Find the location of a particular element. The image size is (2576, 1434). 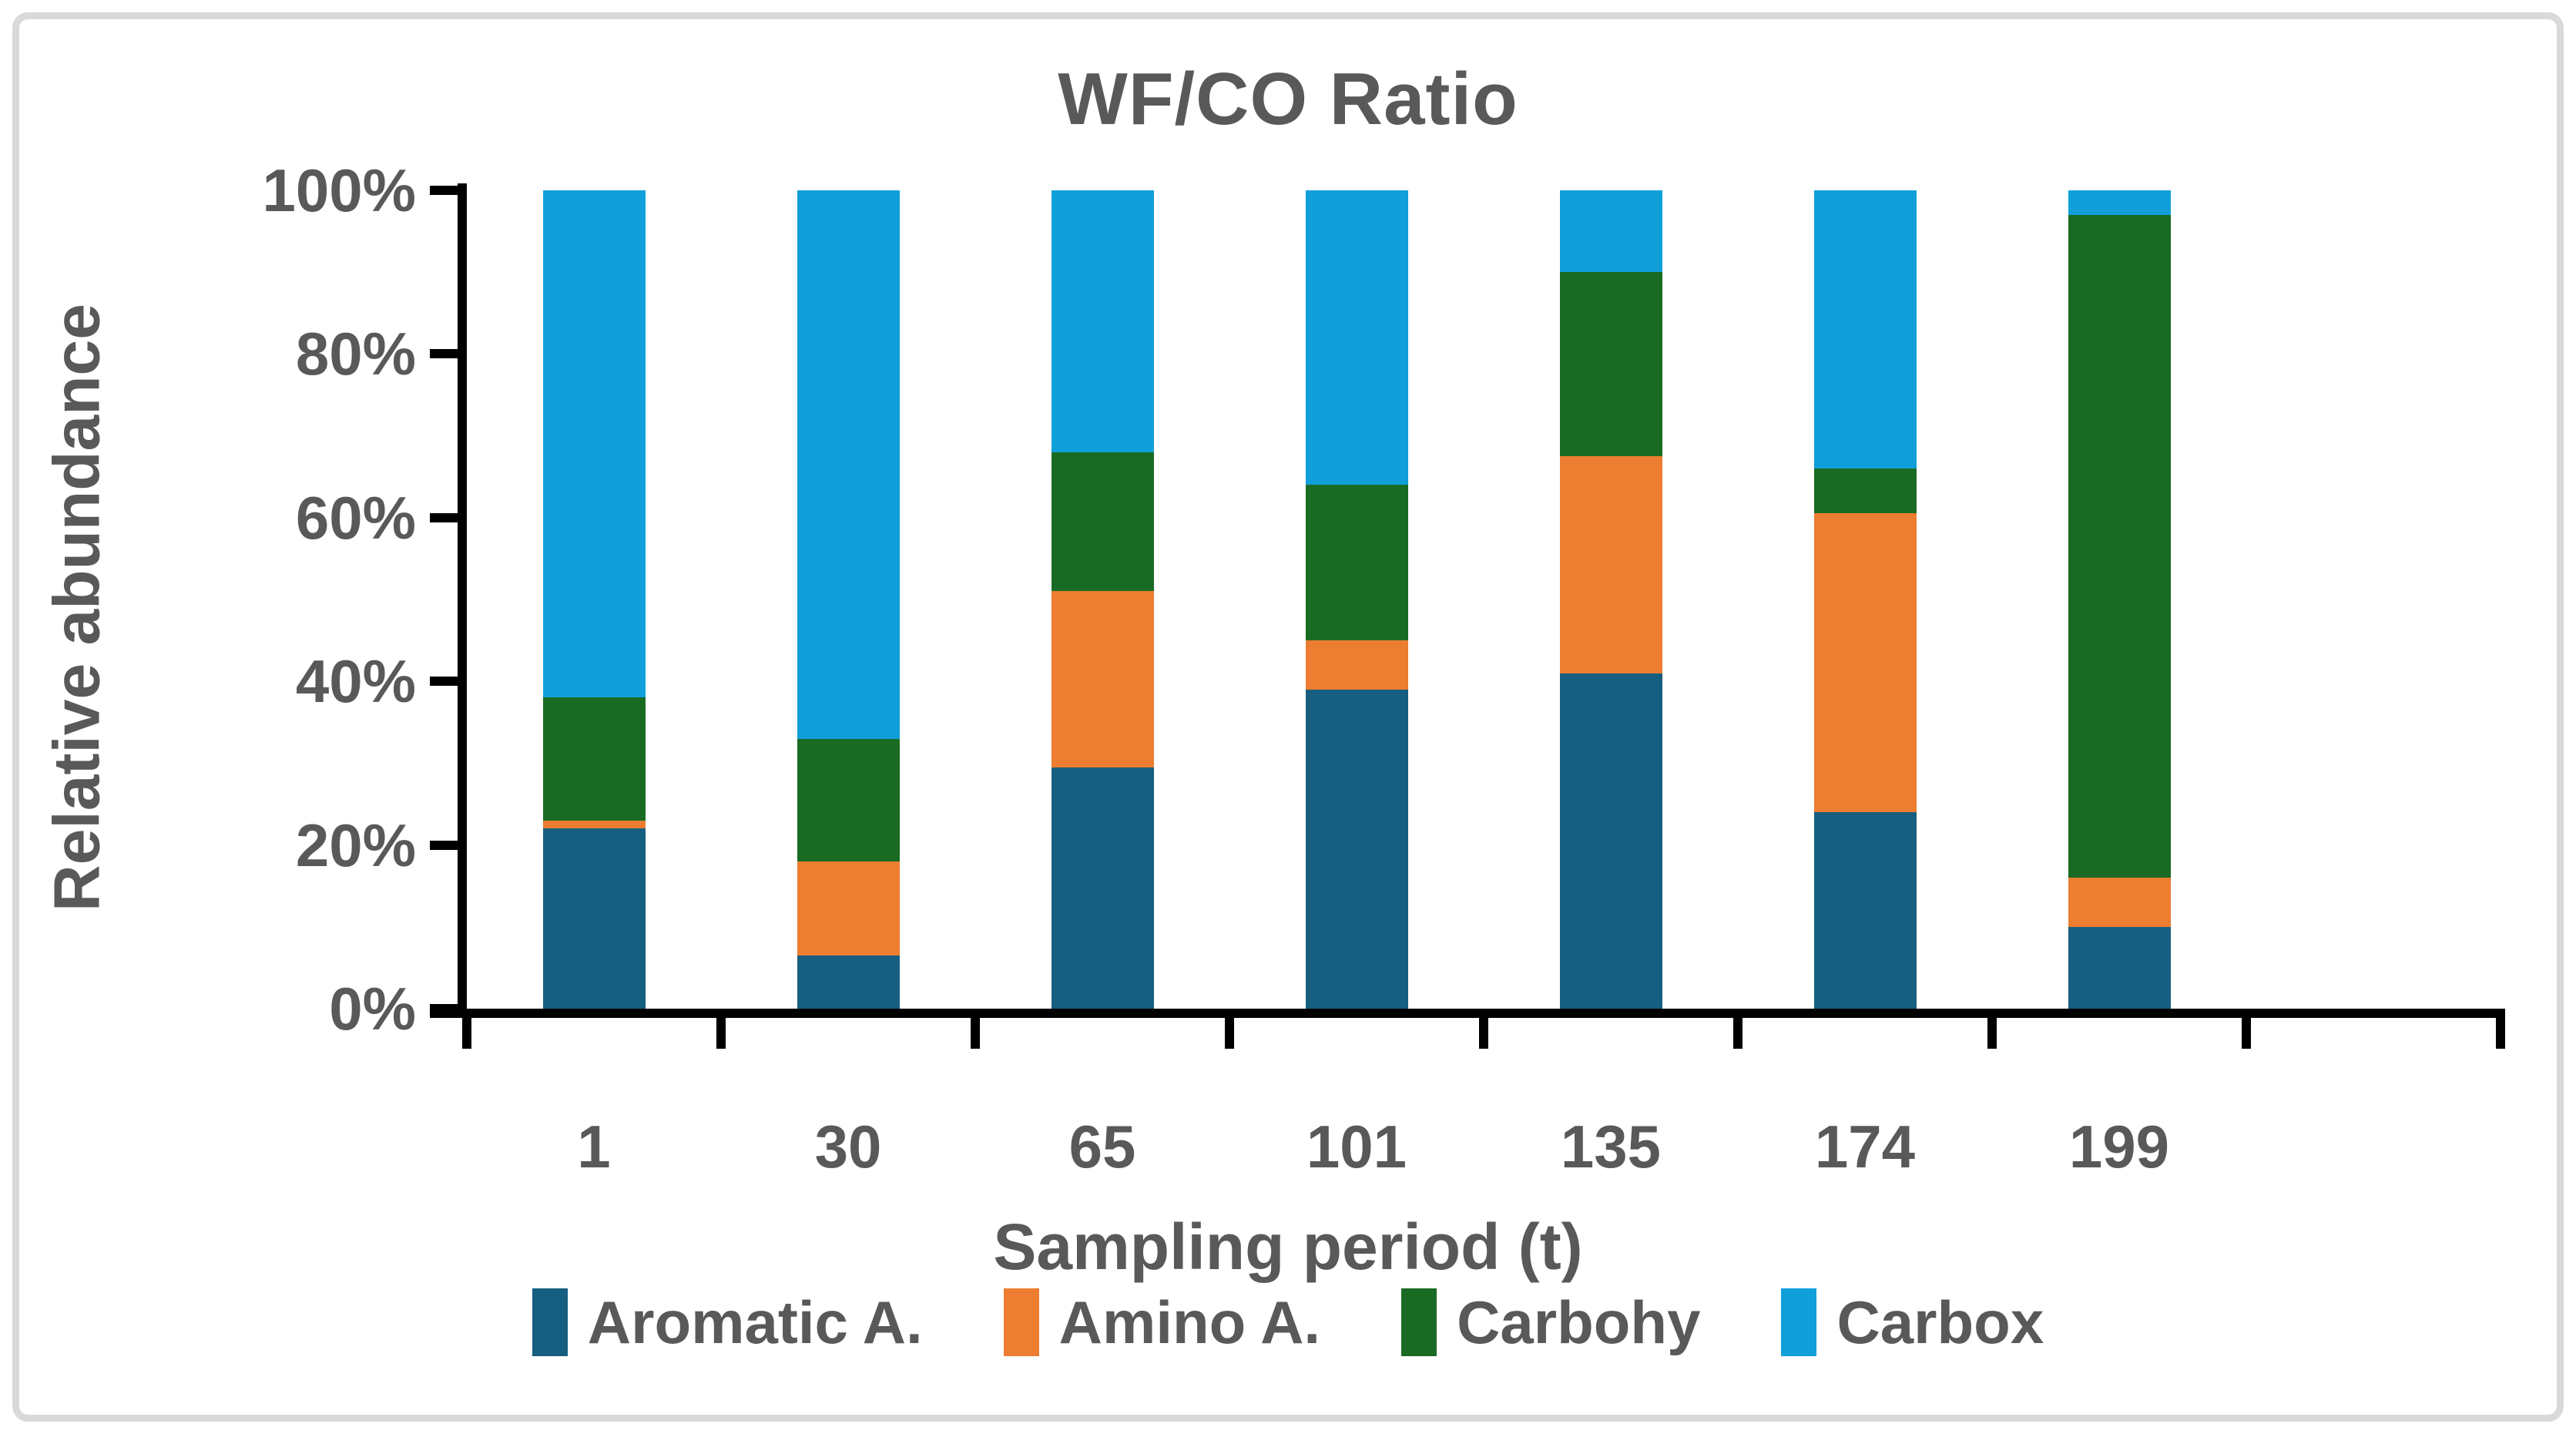

legend-label-amino-a: Amino A. is located at coordinates (1189, 1322).